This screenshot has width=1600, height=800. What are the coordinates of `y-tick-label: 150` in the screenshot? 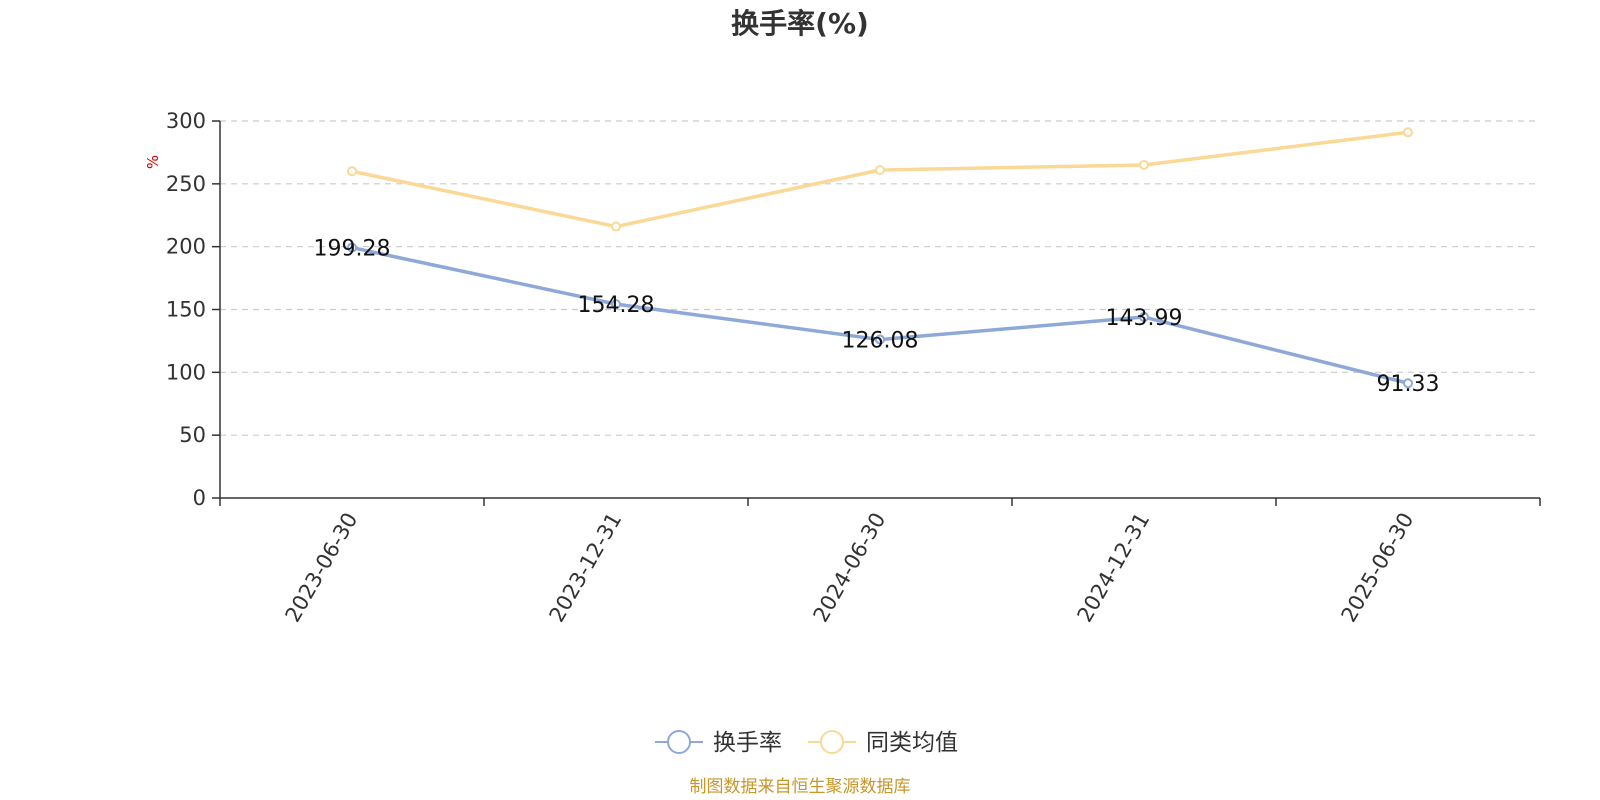 It's located at (186, 310).